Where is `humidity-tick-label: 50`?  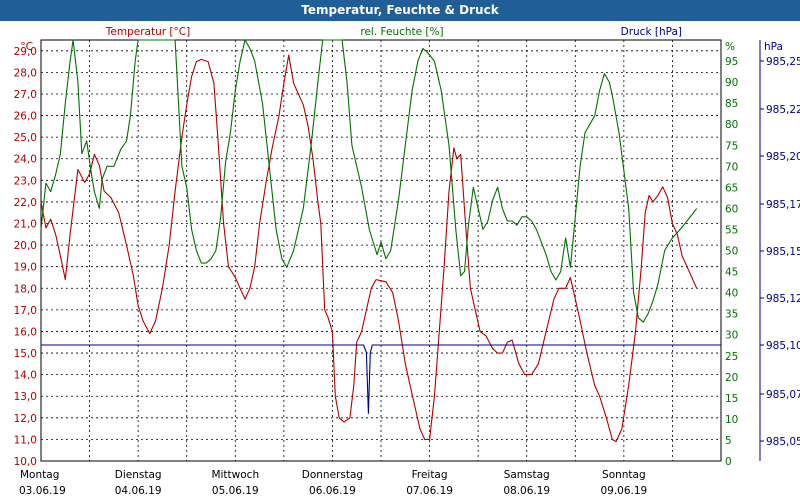
humidity-tick-label: 50 is located at coordinates (731, 252).